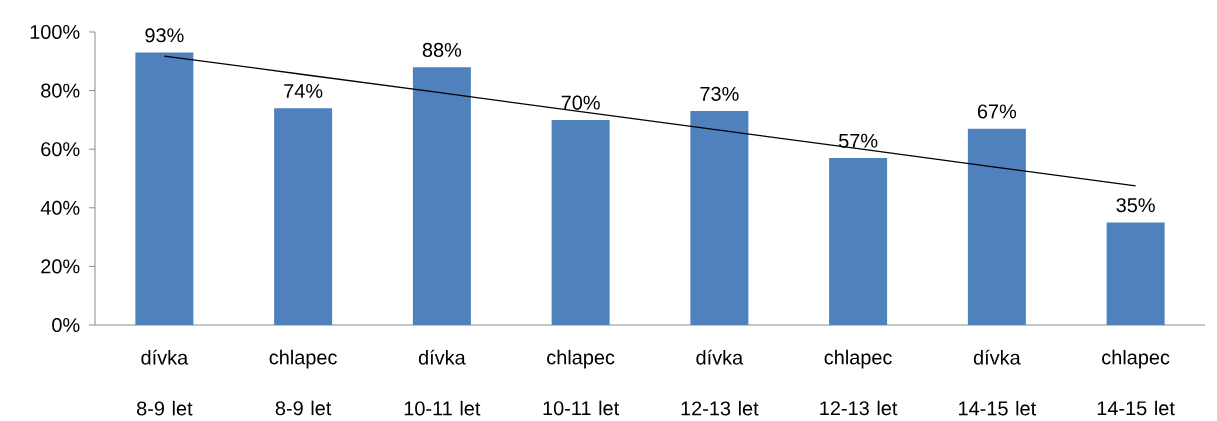 The image size is (1217, 421). I want to click on y-tick-label: 20%, so click(60, 266).